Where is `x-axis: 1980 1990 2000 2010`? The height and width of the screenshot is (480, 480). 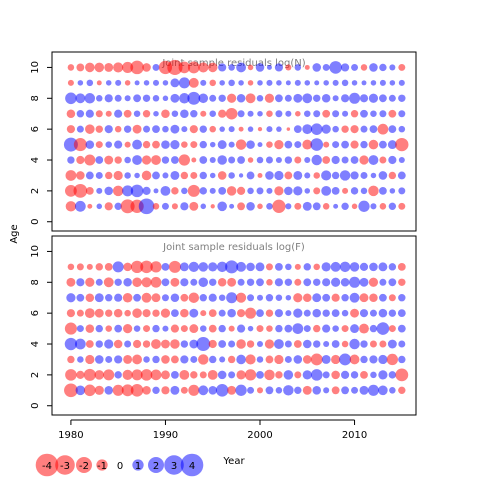
x-axis: 1980 1990 2000 2010 is located at coordinates (212, 430).